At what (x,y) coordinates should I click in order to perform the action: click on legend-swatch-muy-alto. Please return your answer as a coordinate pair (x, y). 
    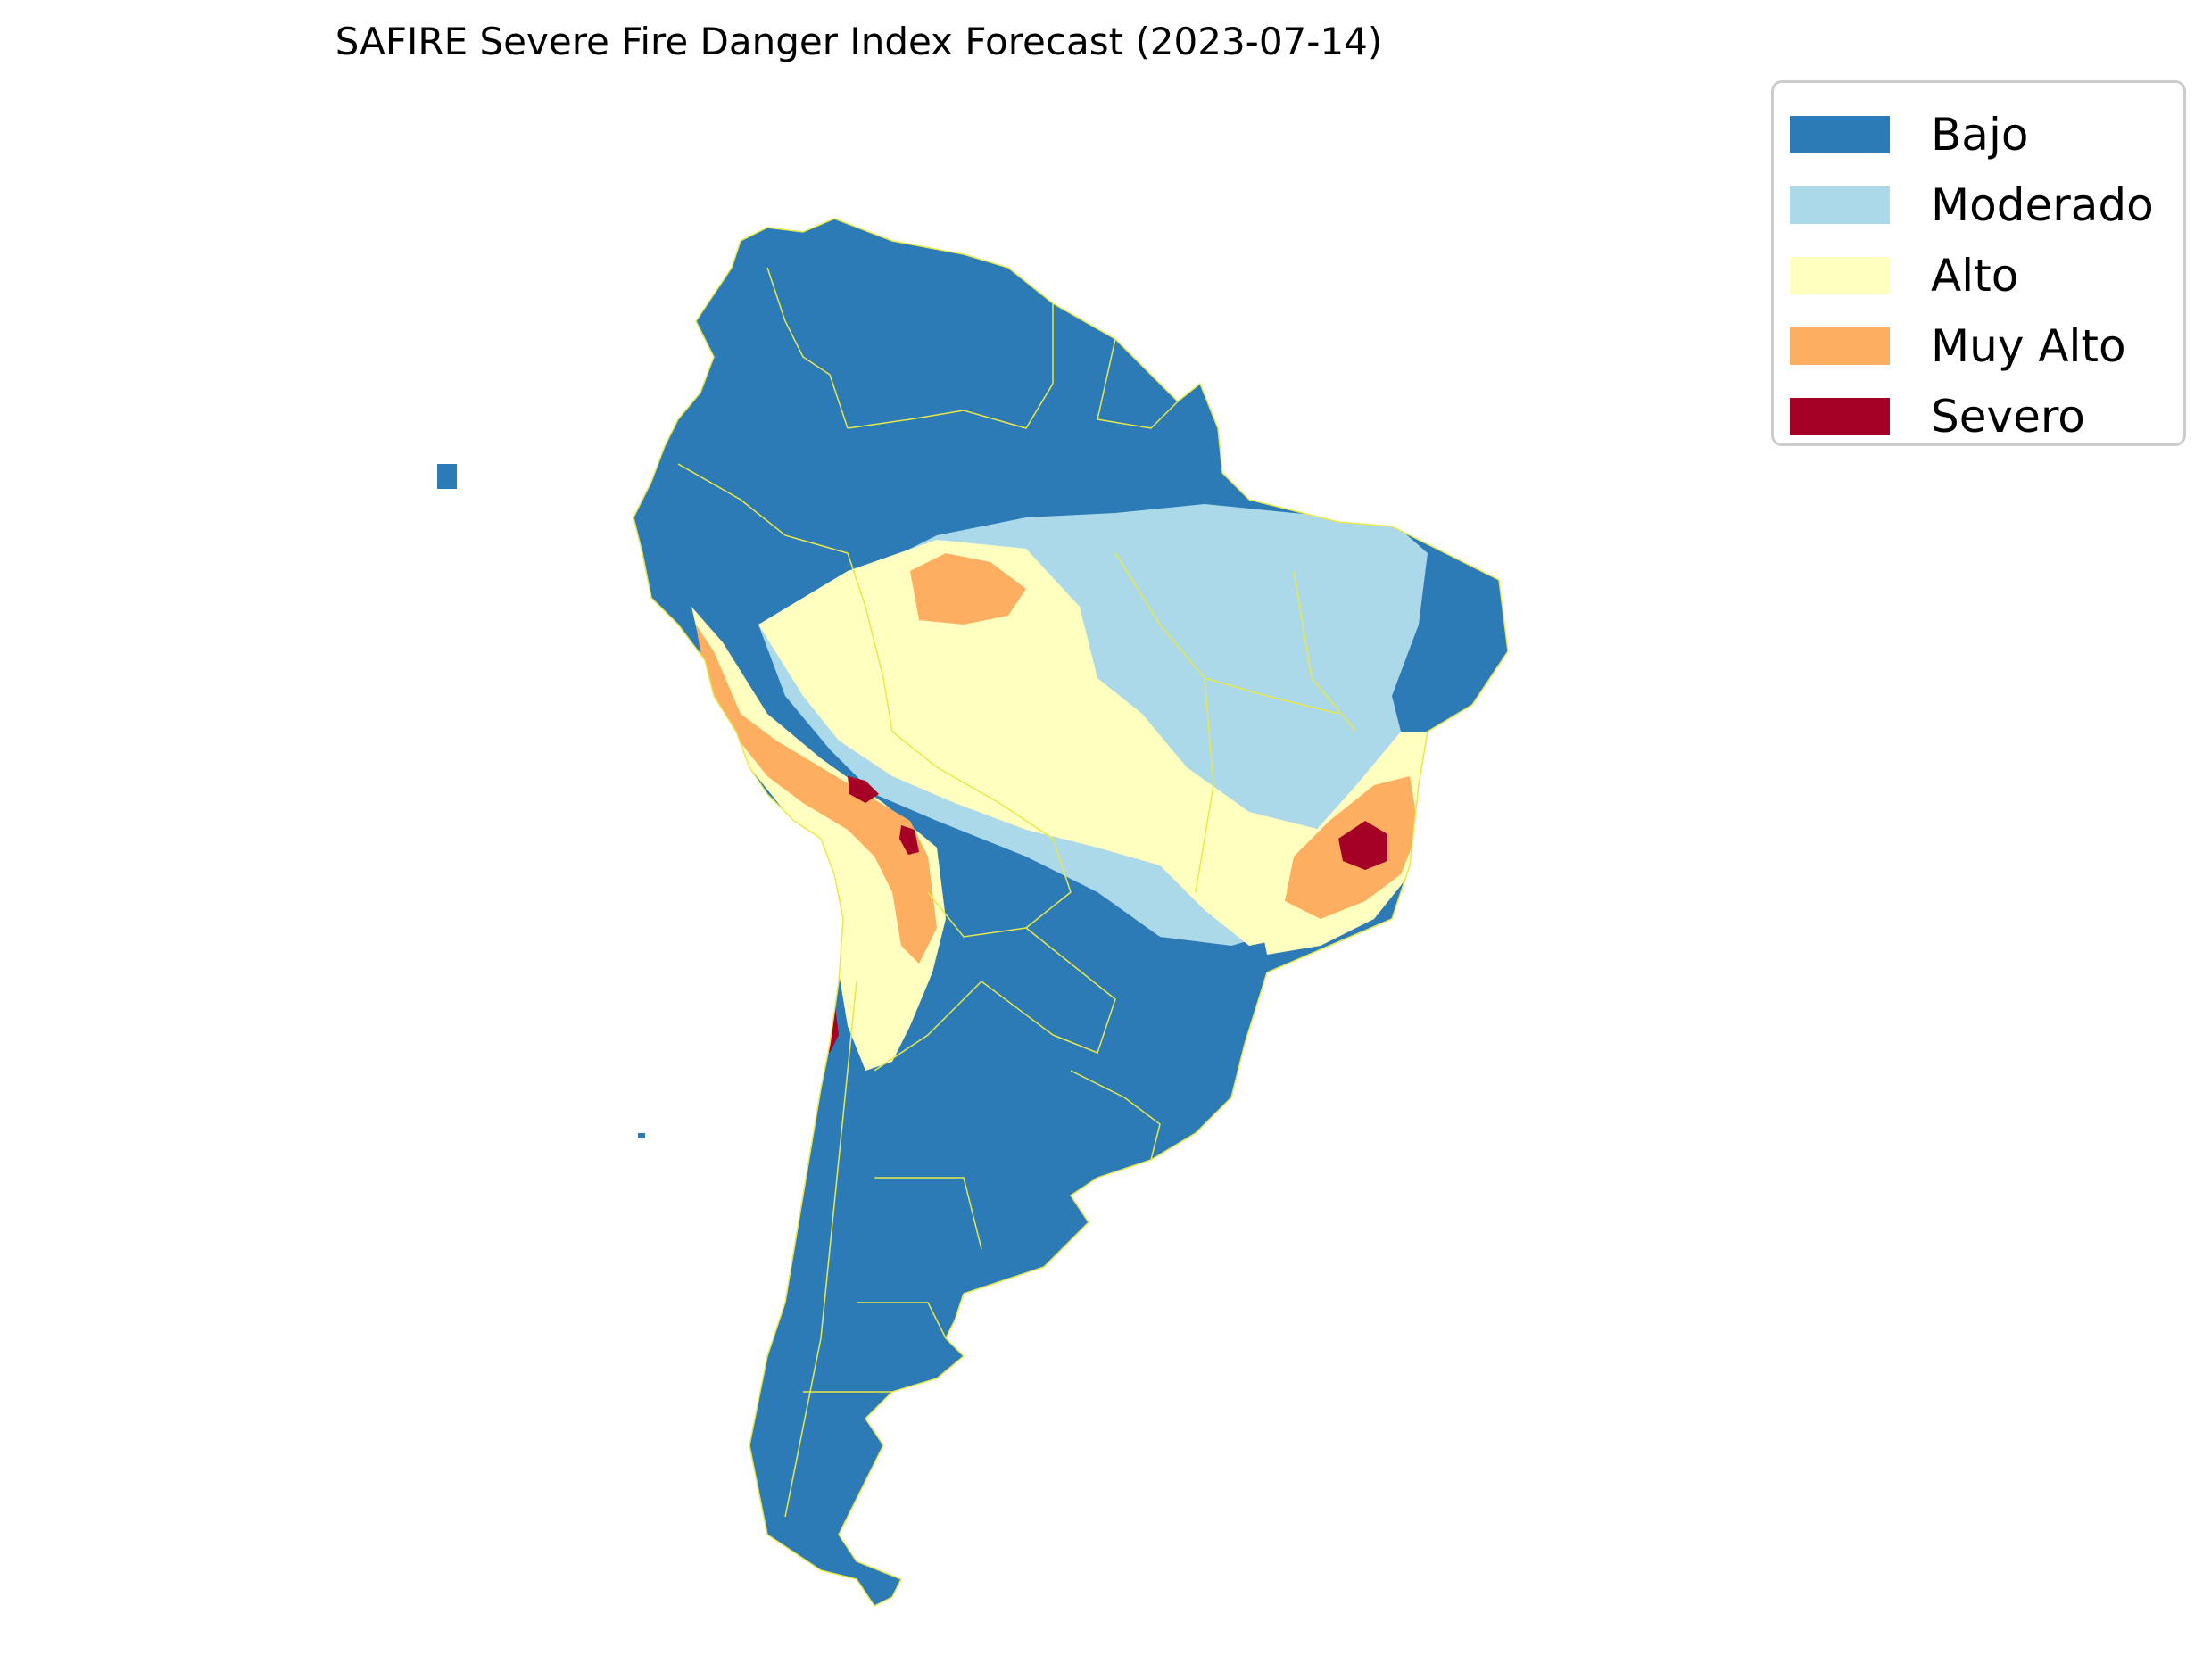
    Looking at the image, I should click on (1840, 346).